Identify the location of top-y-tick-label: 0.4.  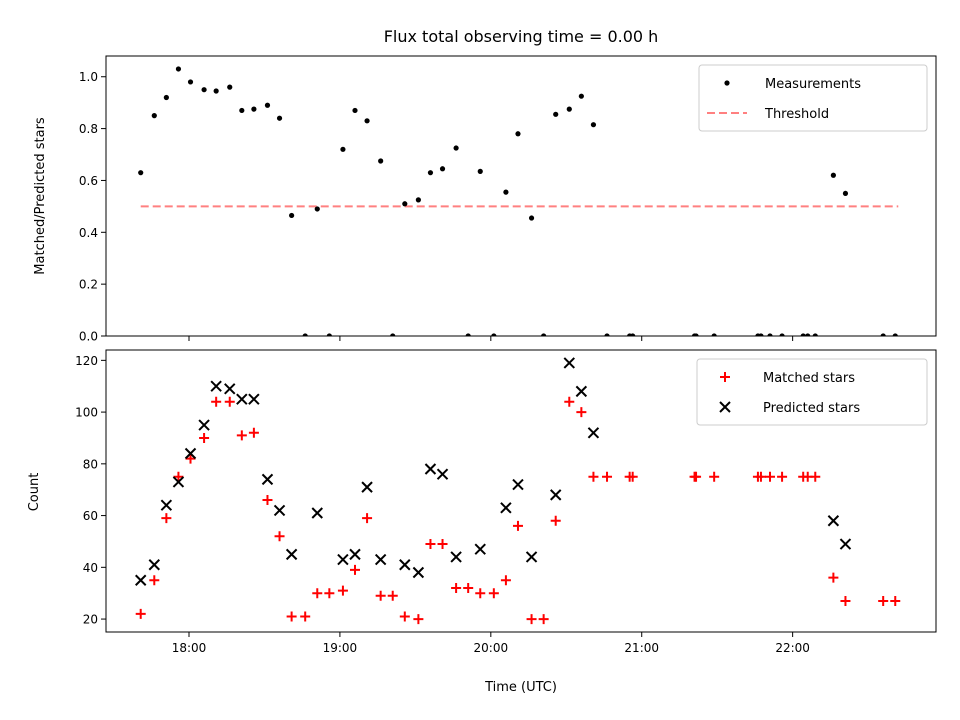
(88, 233).